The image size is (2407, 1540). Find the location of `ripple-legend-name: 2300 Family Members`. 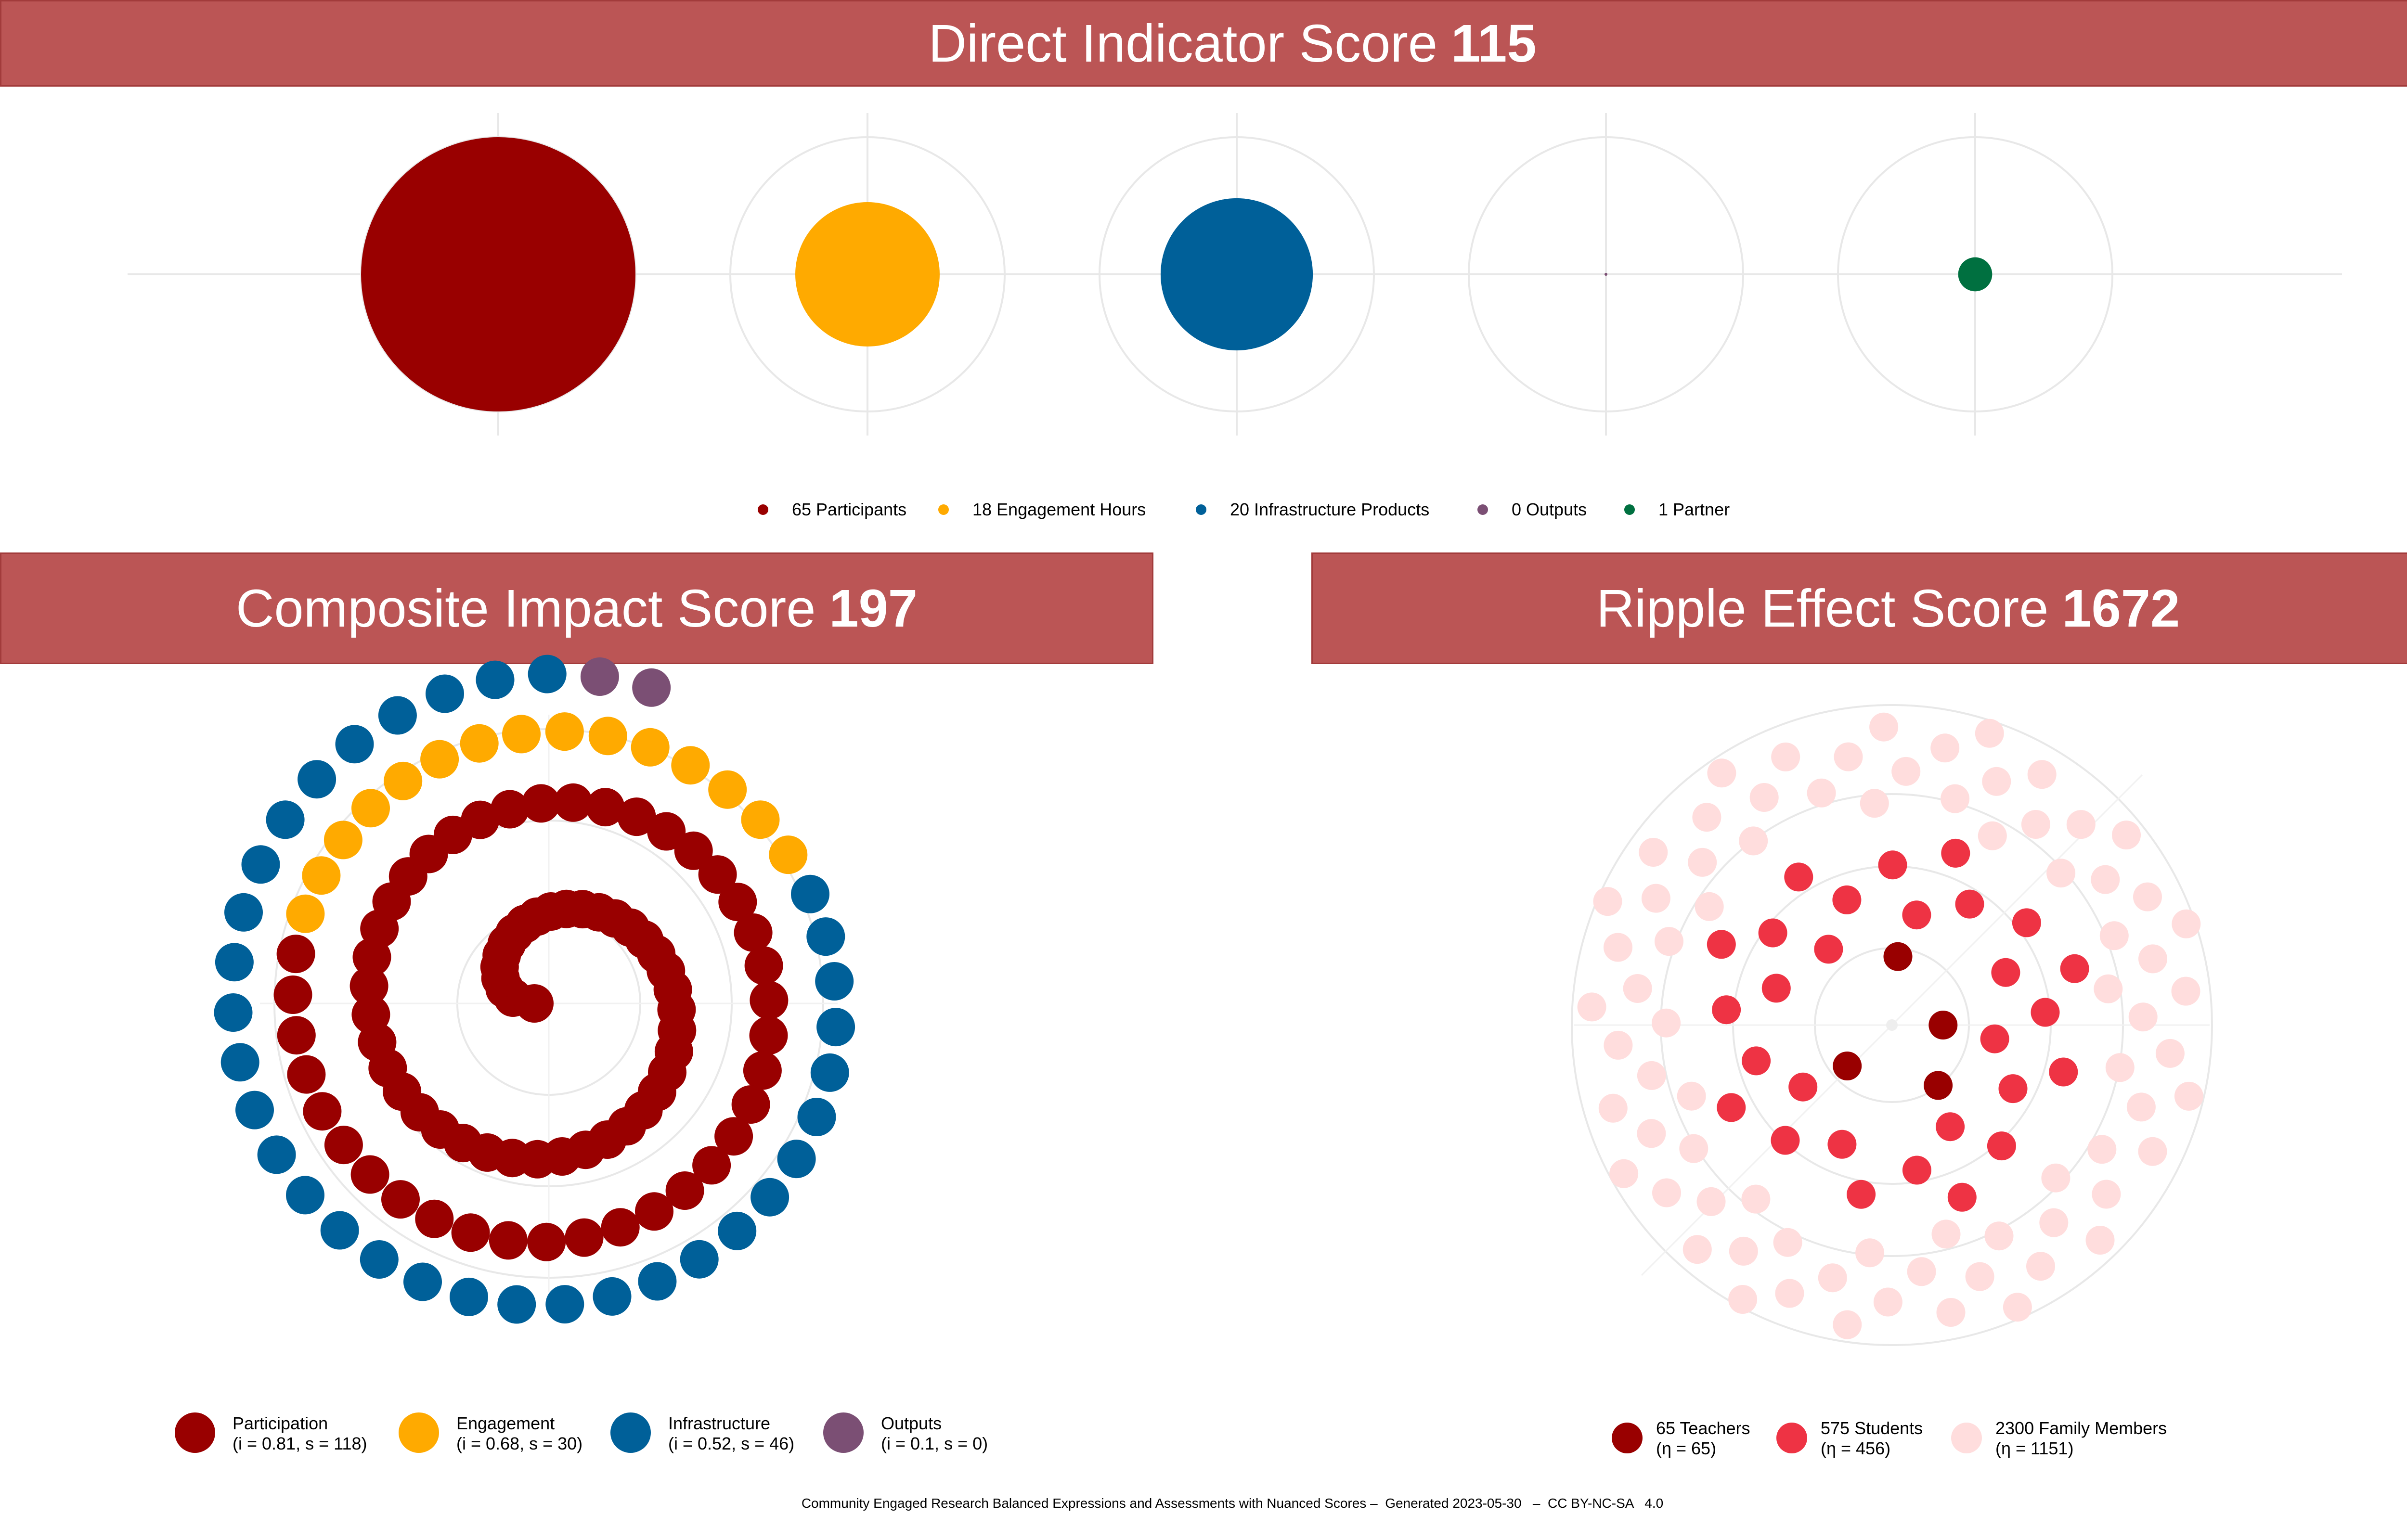

ripple-legend-name: 2300 Family Members is located at coordinates (2081, 1428).